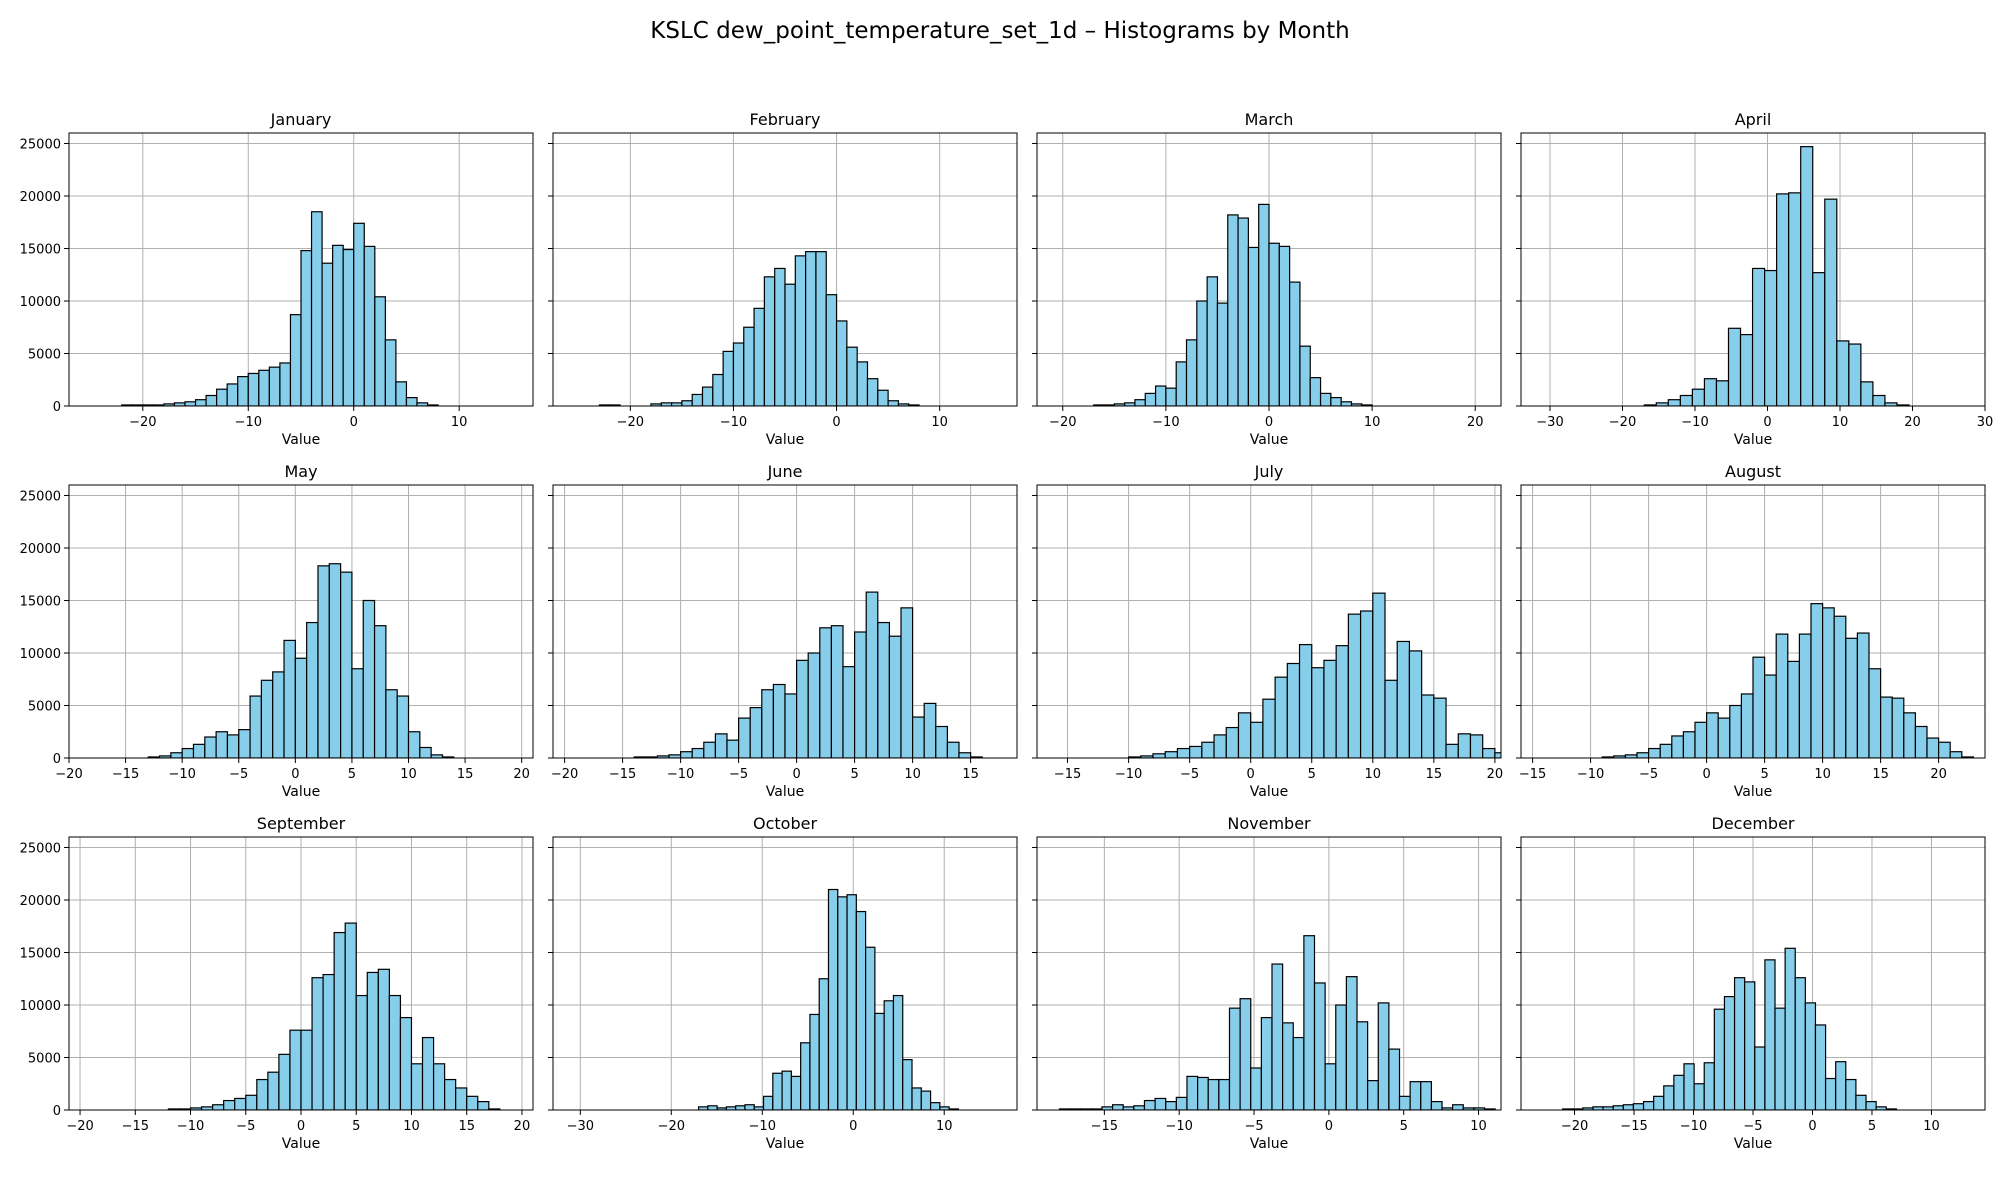 The image size is (2000, 1200). I want to click on bars, so click(1233, 304).